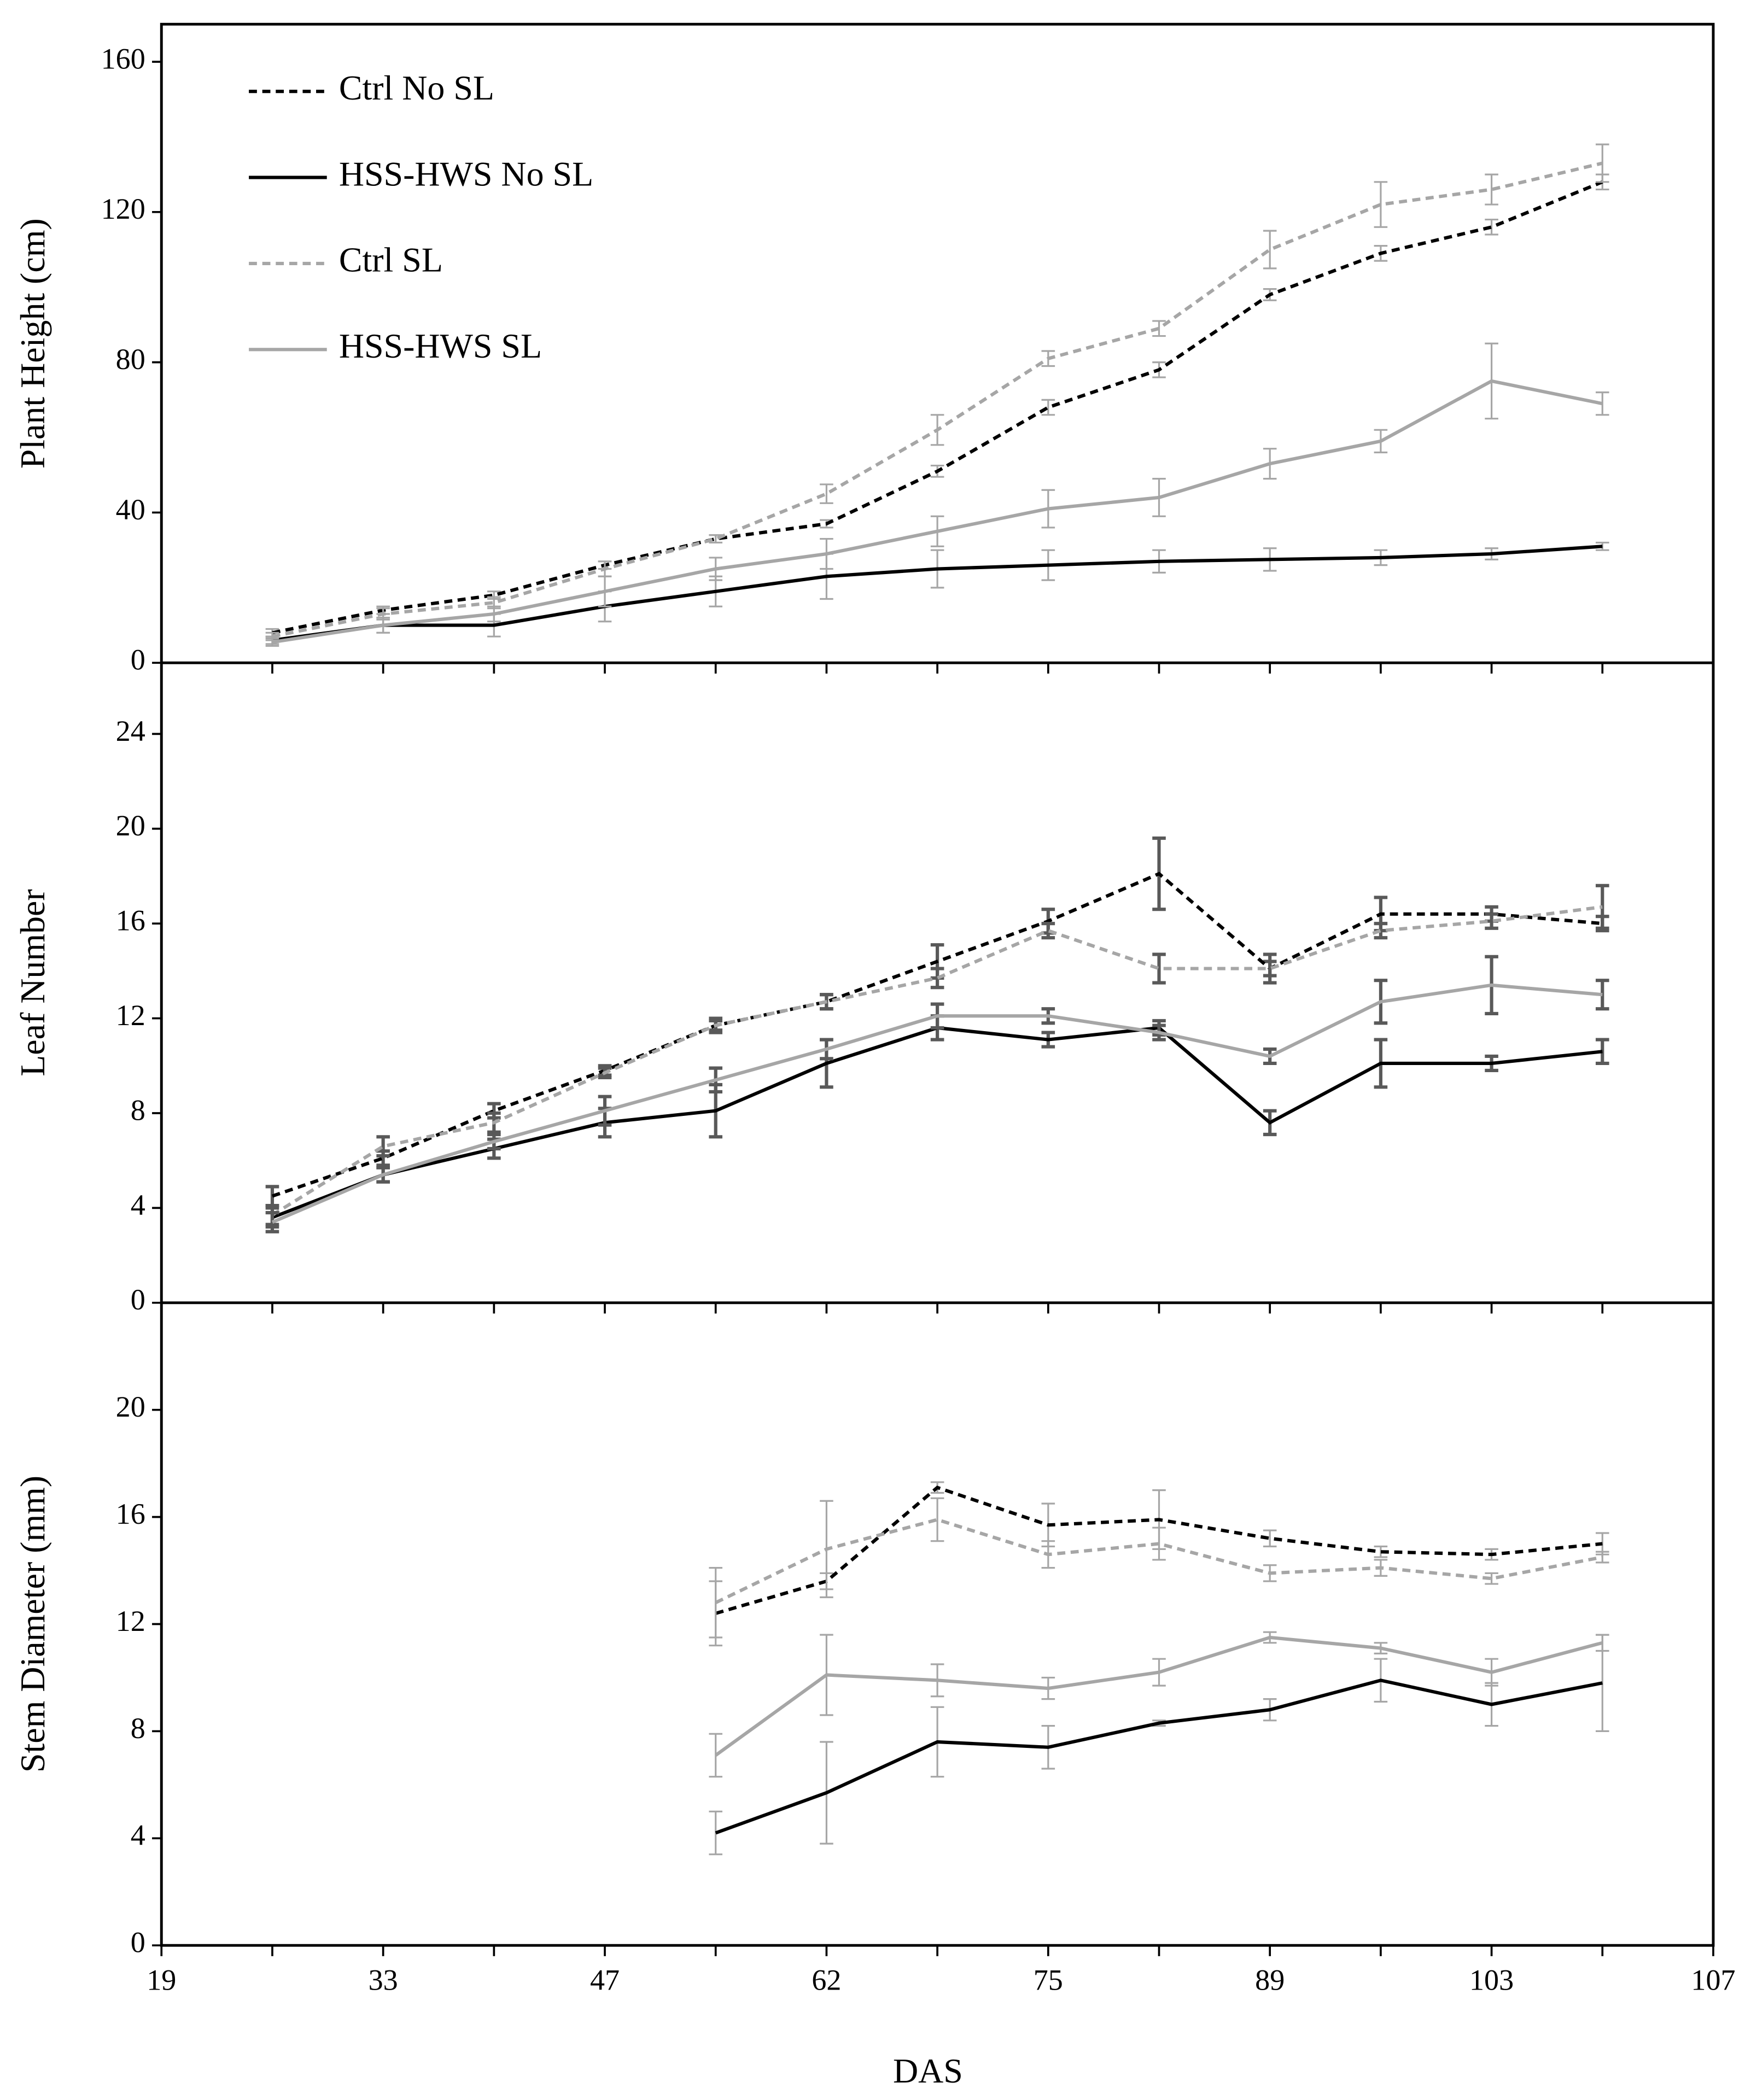 The height and width of the screenshot is (2100, 1751). Describe the element at coordinates (32, 343) in the screenshot. I see `y-axis-label: Plant Height (cm)` at that location.